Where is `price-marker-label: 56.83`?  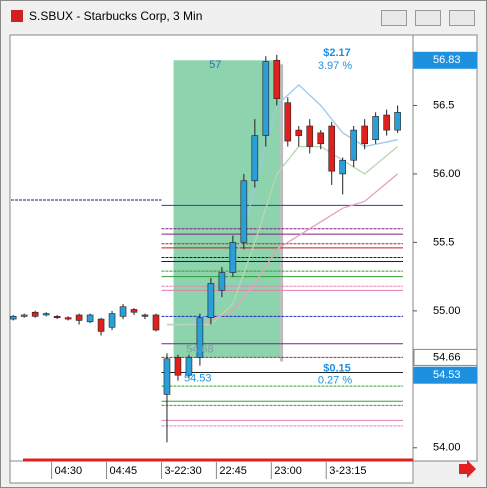
price-marker-label: 56.83 is located at coordinates (447, 60).